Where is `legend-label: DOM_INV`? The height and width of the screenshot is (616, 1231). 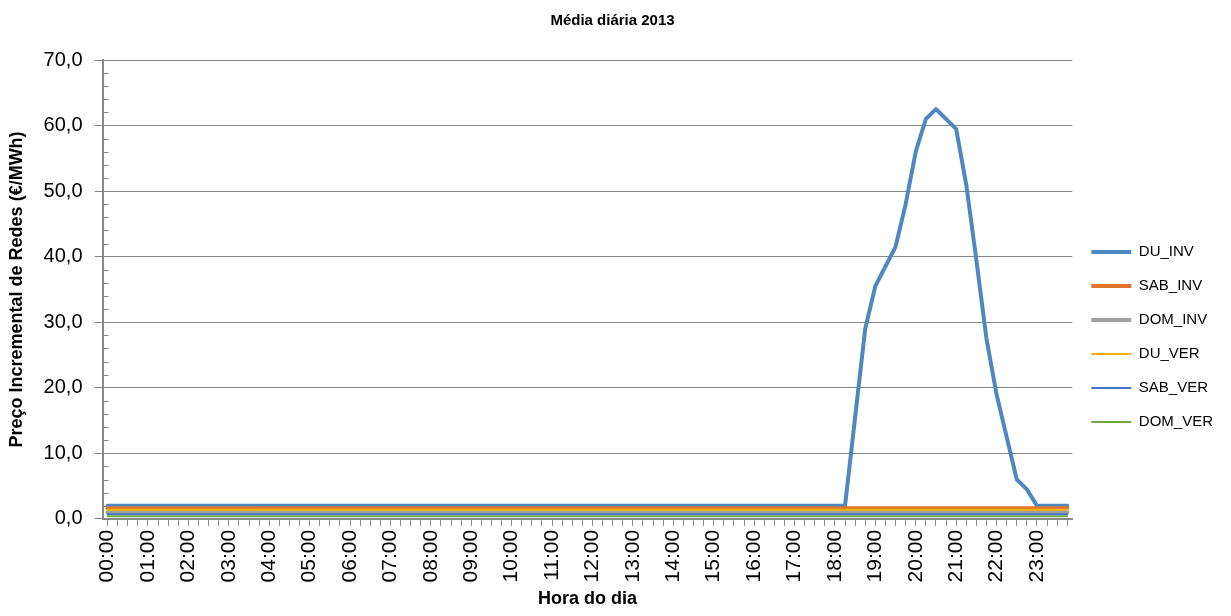
legend-label: DOM_INV is located at coordinates (1173, 319).